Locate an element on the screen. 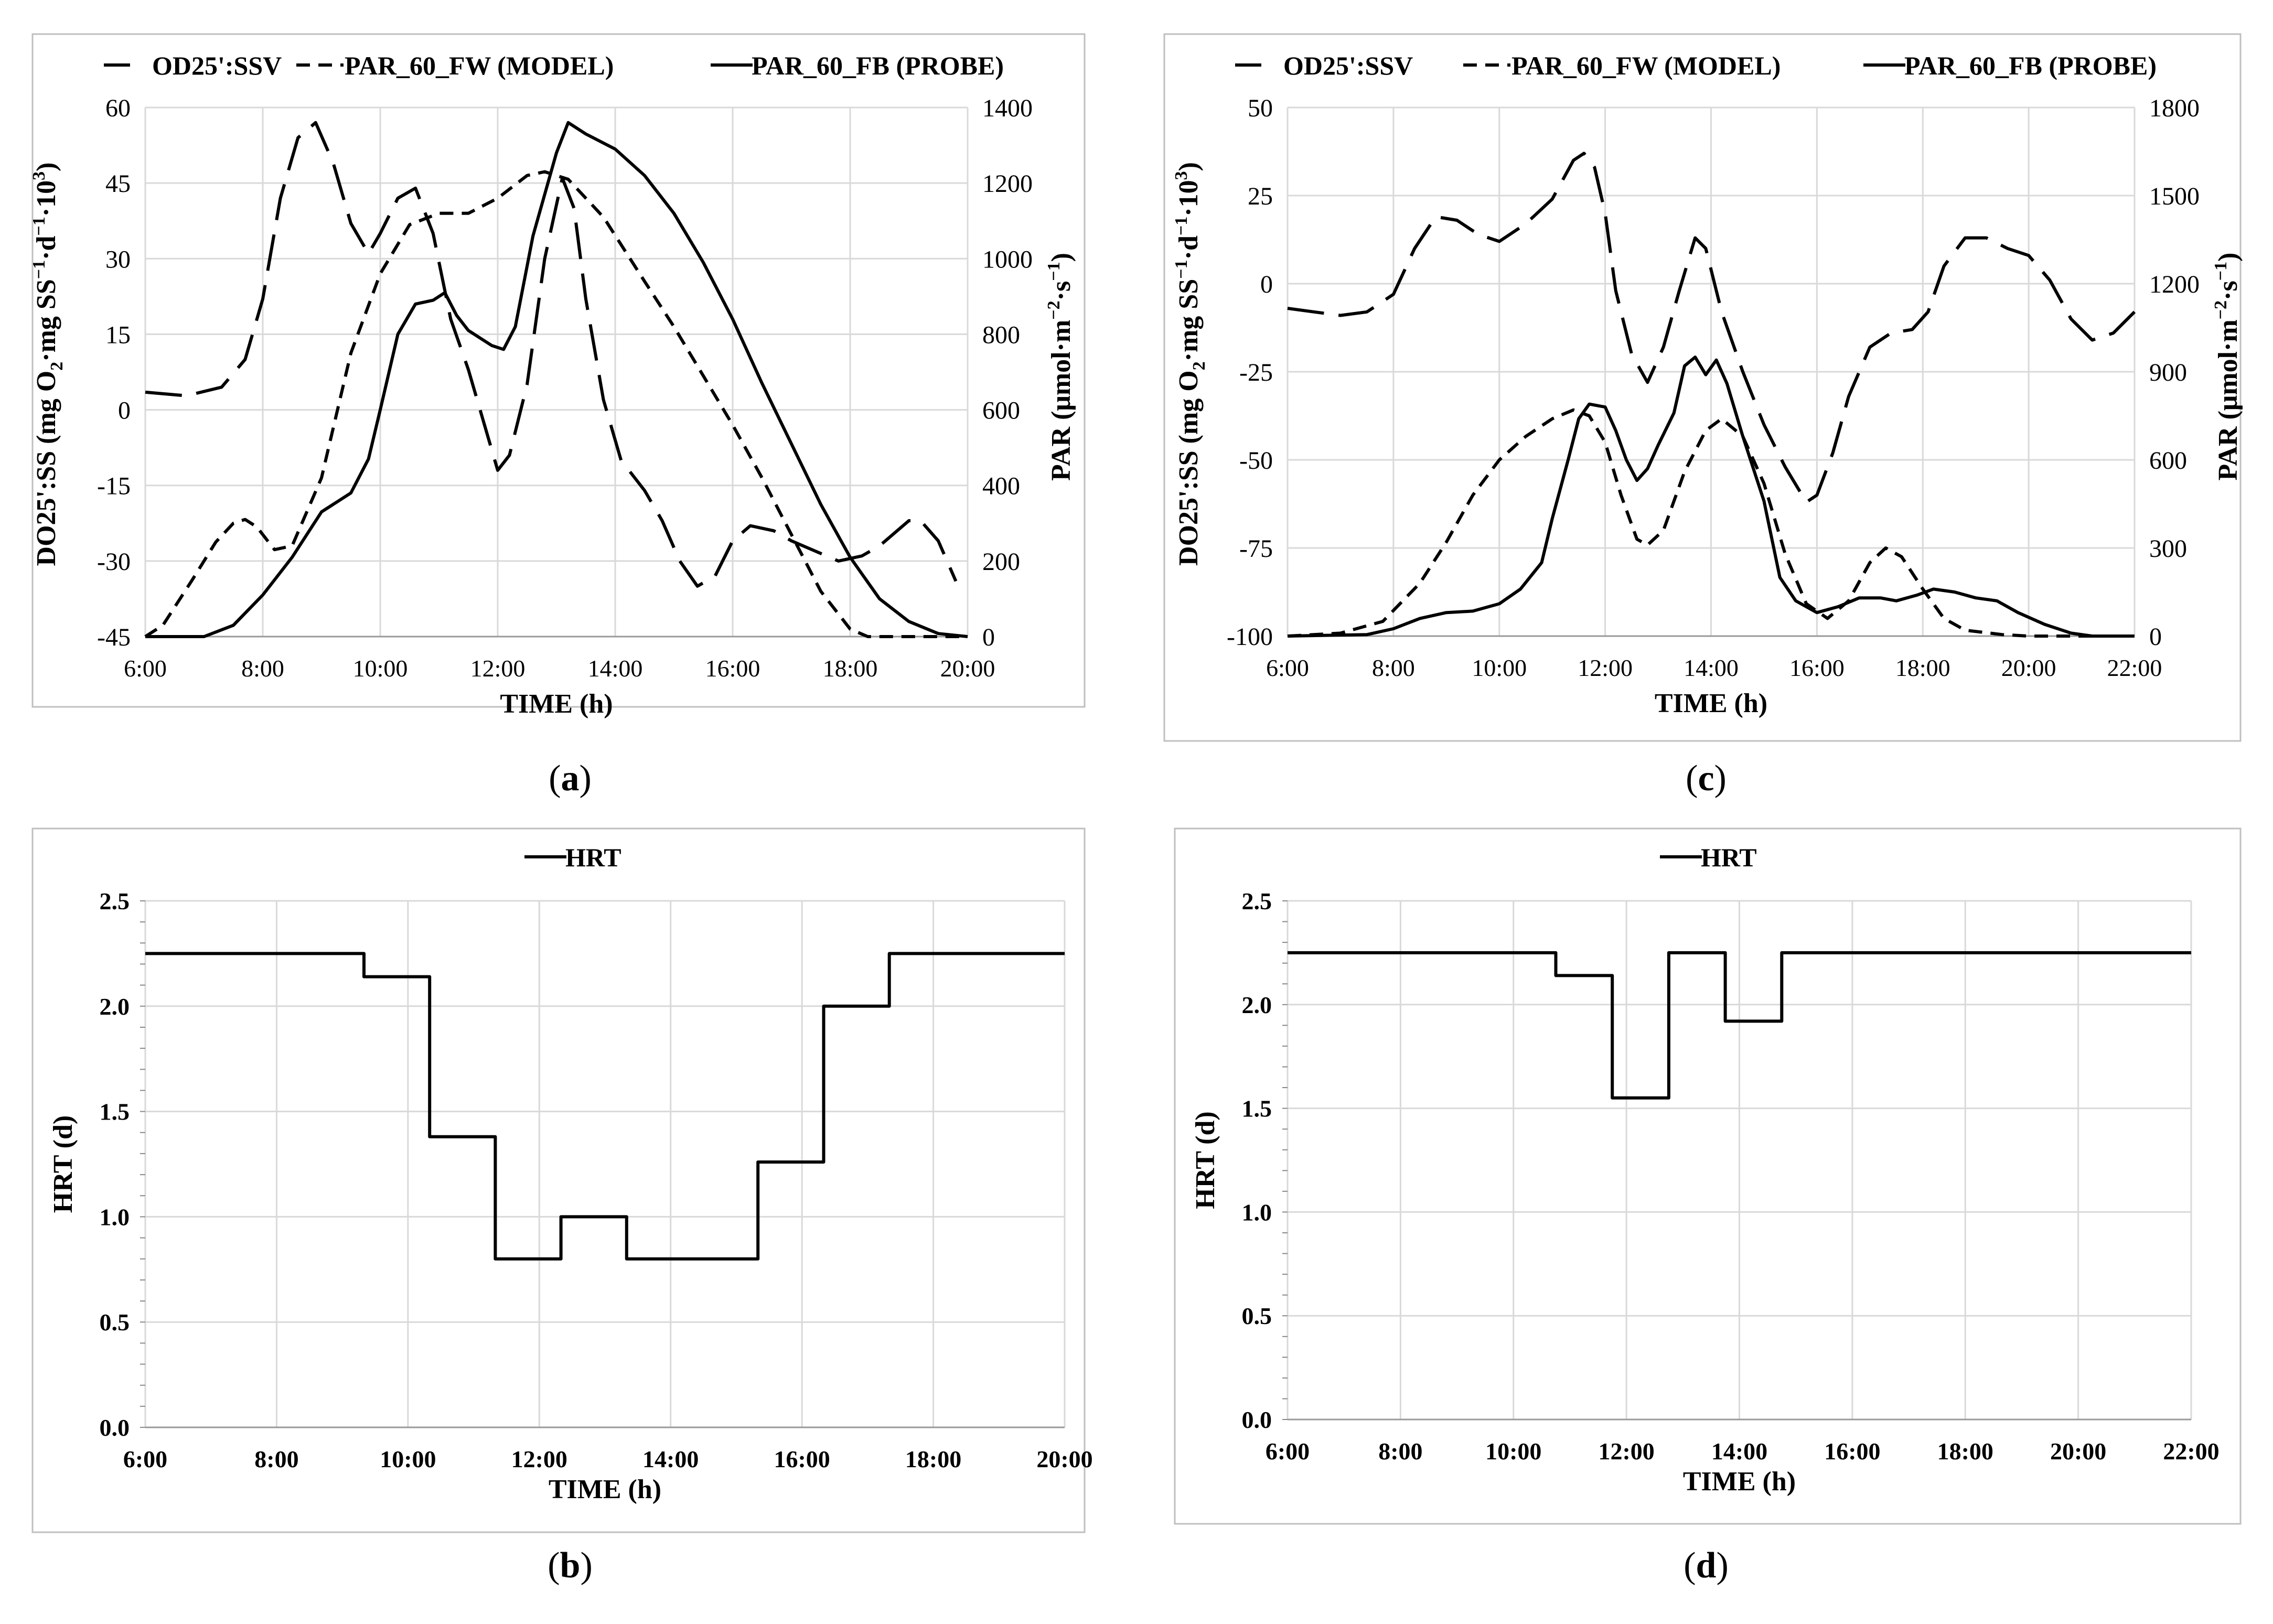 This screenshot has width=2273, height=1624. y-right-tick-label: 200 is located at coordinates (1001, 562).